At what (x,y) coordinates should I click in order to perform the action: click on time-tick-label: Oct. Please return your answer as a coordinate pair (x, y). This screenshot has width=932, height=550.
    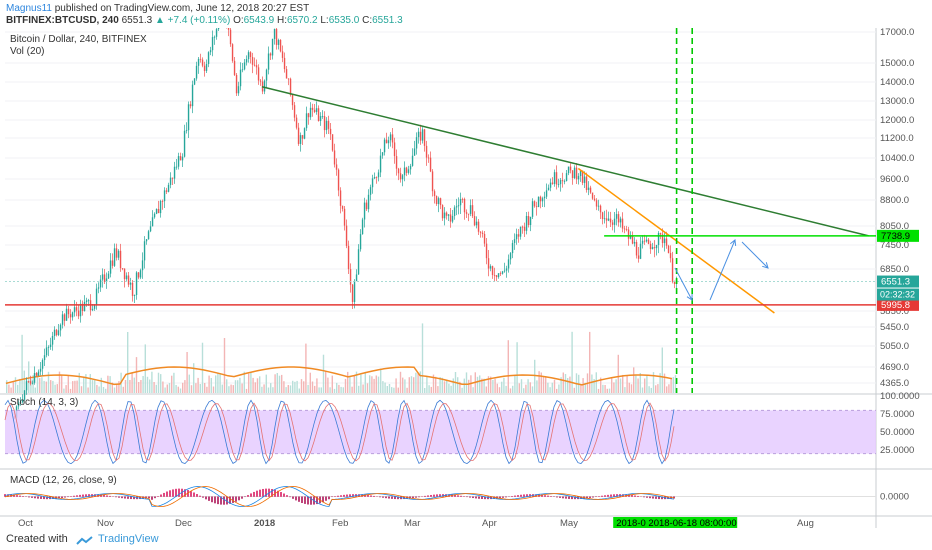
    Looking at the image, I should click on (25, 523).